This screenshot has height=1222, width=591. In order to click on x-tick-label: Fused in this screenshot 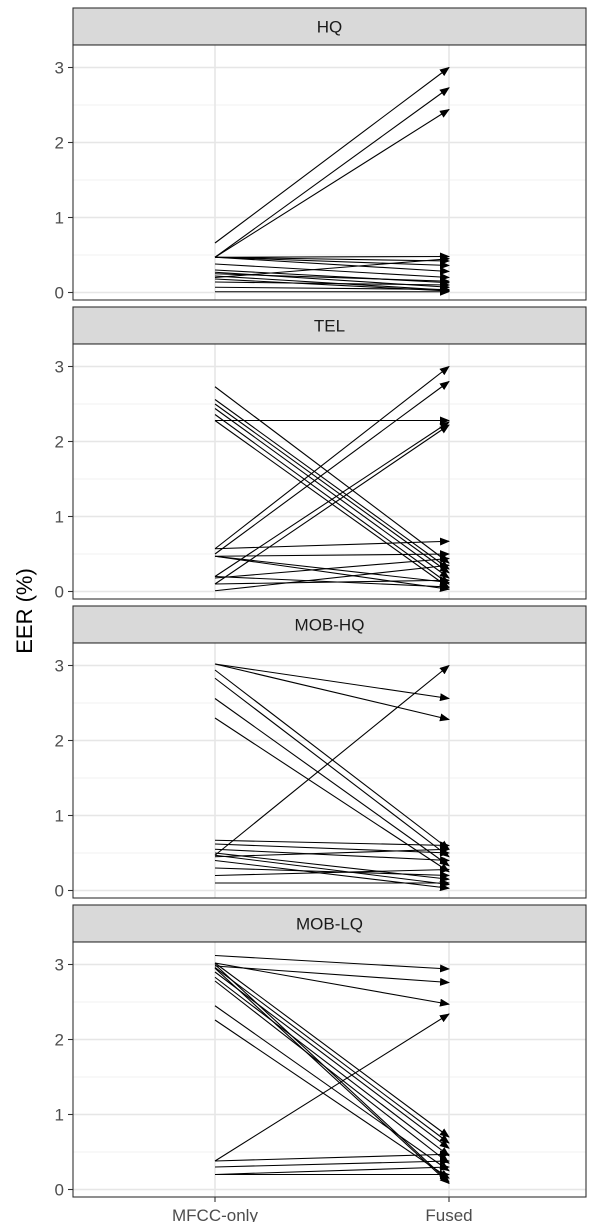, I will do `click(448, 1214)`.